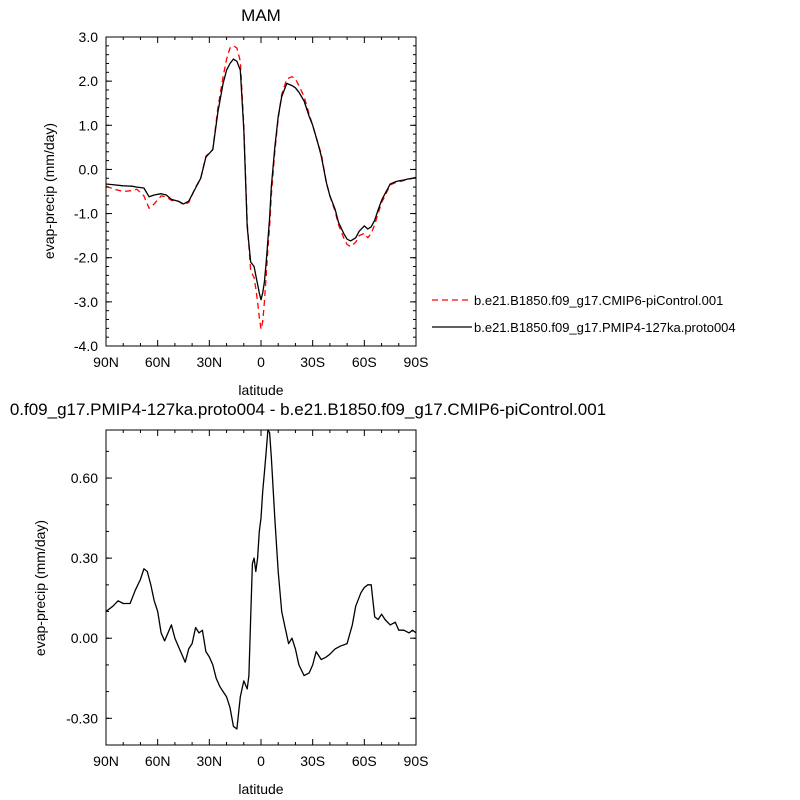  Describe the element at coordinates (261, 362) in the screenshot. I see `top-x-tick-label: 0` at that location.